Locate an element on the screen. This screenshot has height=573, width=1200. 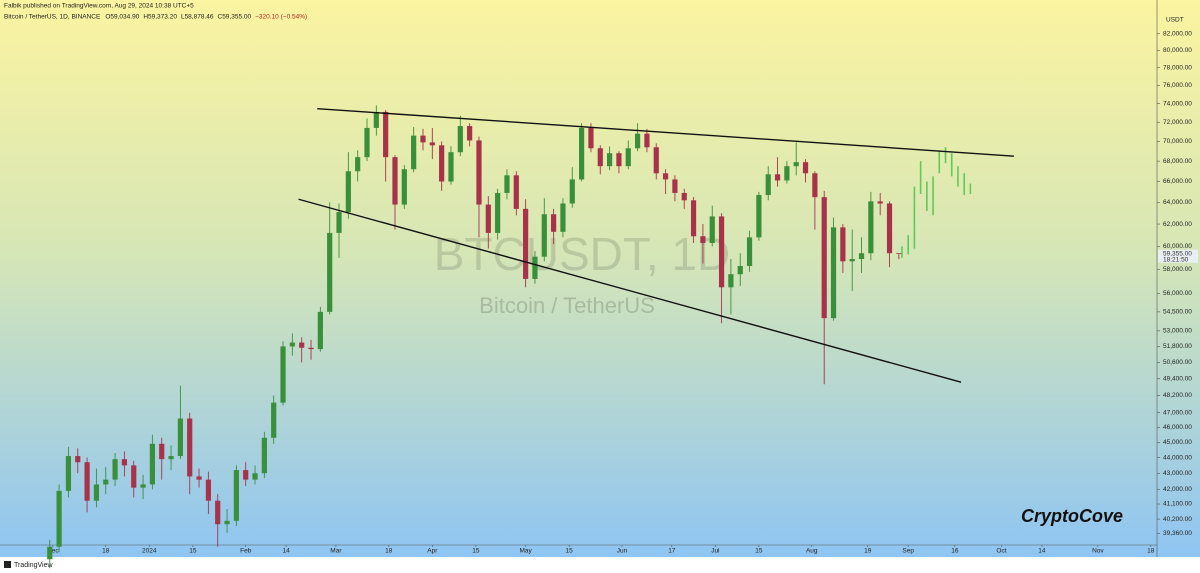
x-tick-label: Feb is located at coordinates (246, 551).